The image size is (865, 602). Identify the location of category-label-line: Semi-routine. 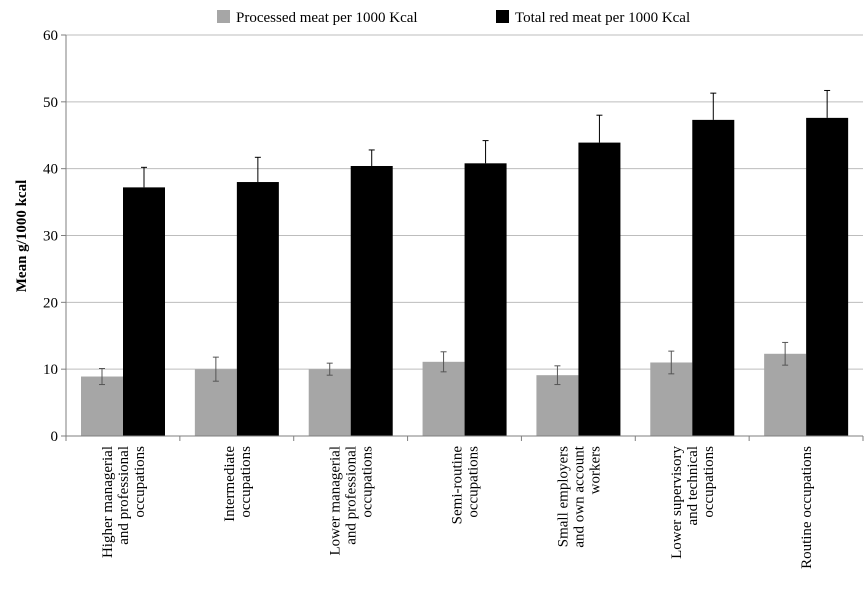
(458, 485).